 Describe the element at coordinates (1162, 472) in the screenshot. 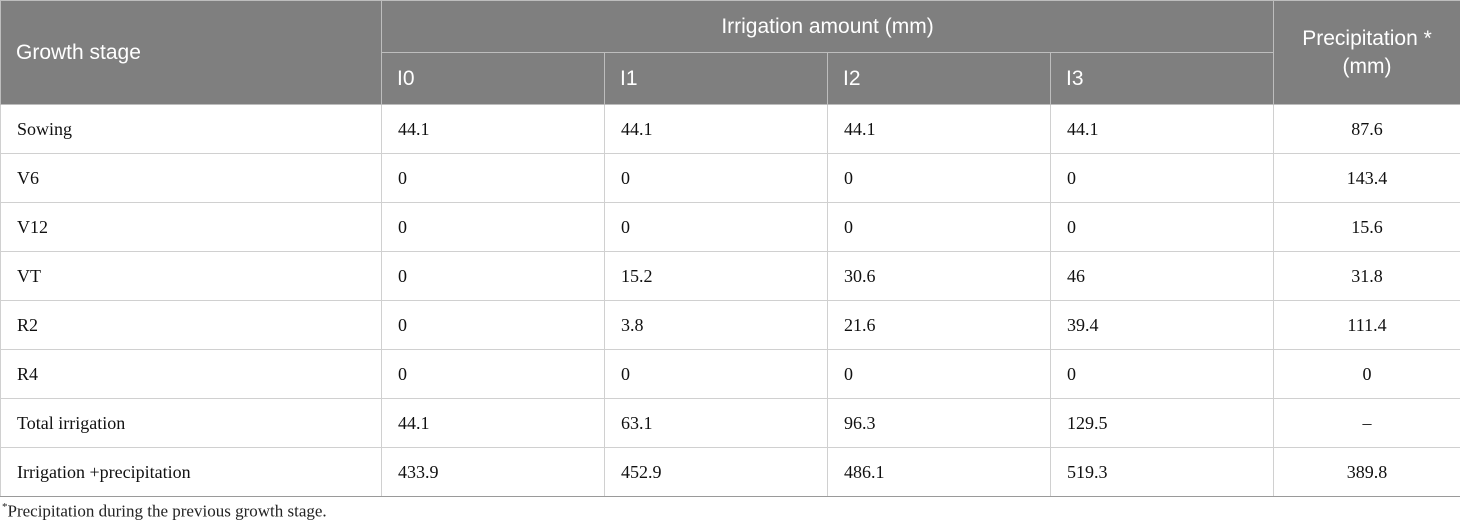

I see `i3-cell: 519.3` at that location.